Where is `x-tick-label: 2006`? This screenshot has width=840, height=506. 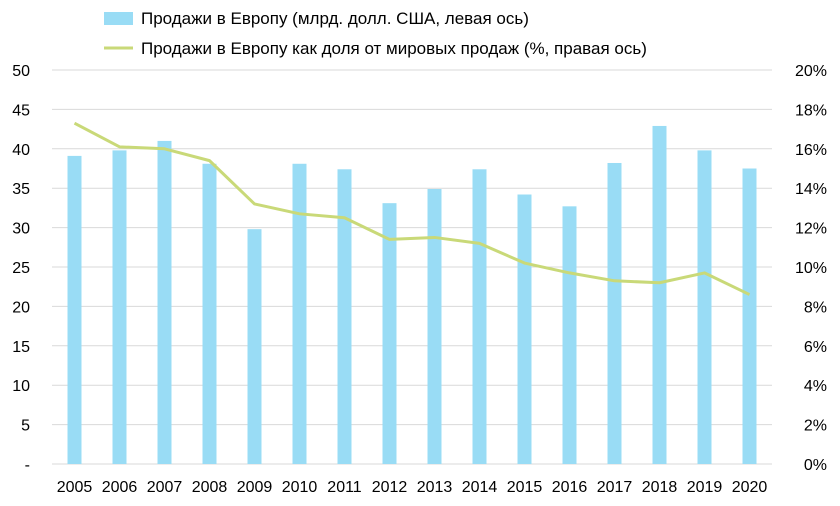 x-tick-label: 2006 is located at coordinates (120, 487).